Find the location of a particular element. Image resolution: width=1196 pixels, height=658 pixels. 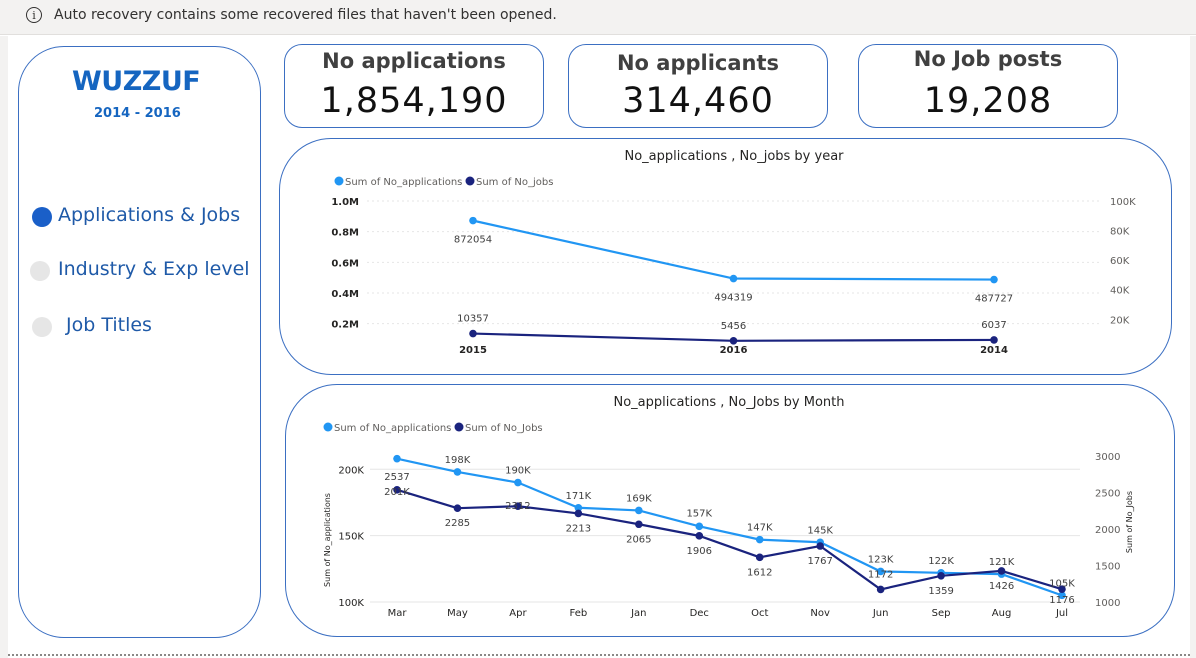

x-tick-label: Aug is located at coordinates (1002, 613).